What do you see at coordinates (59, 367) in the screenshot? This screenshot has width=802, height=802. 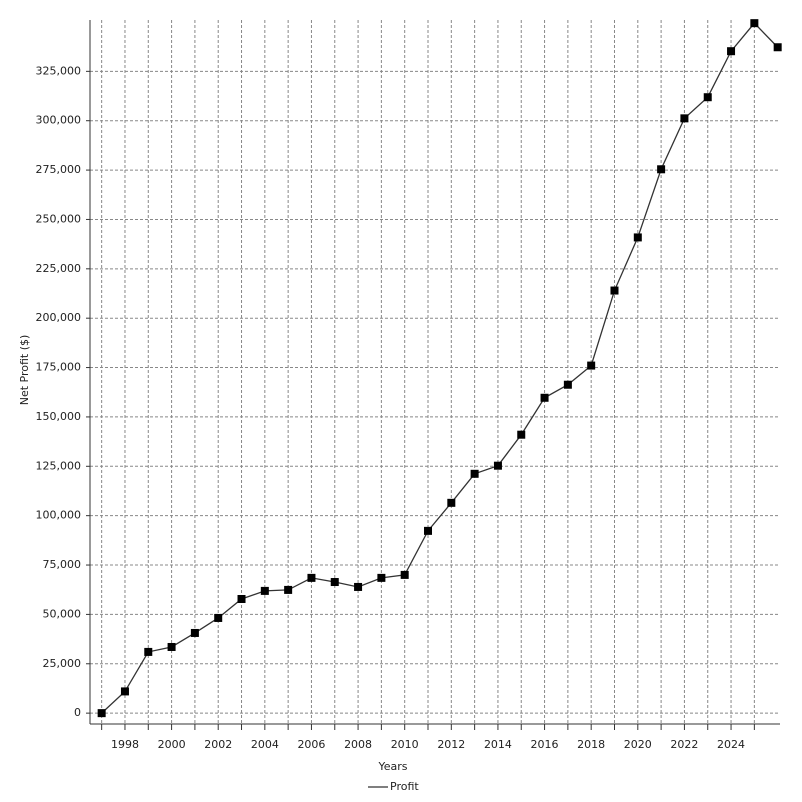 I see `y-tick-label: 175,000` at bounding box center [59, 367].